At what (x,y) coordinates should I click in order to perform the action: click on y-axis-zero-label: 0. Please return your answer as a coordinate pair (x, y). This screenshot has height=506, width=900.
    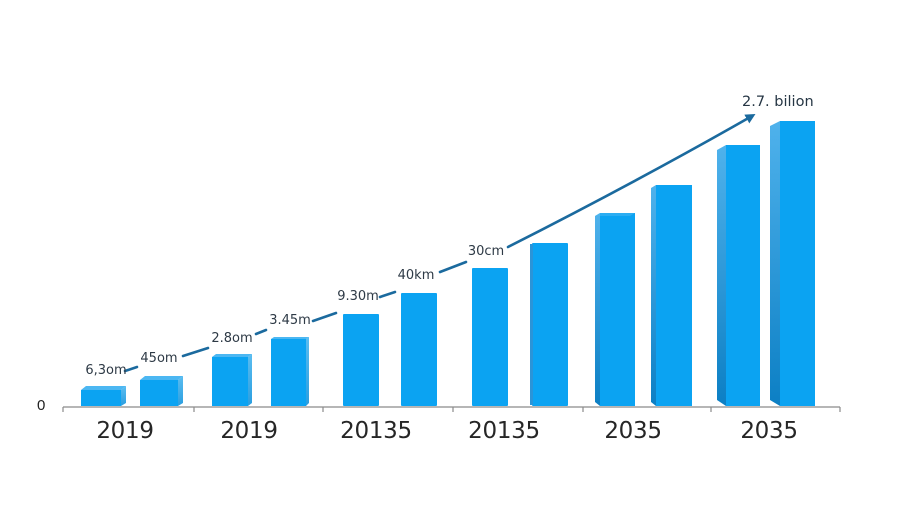
    Looking at the image, I should click on (41, 405).